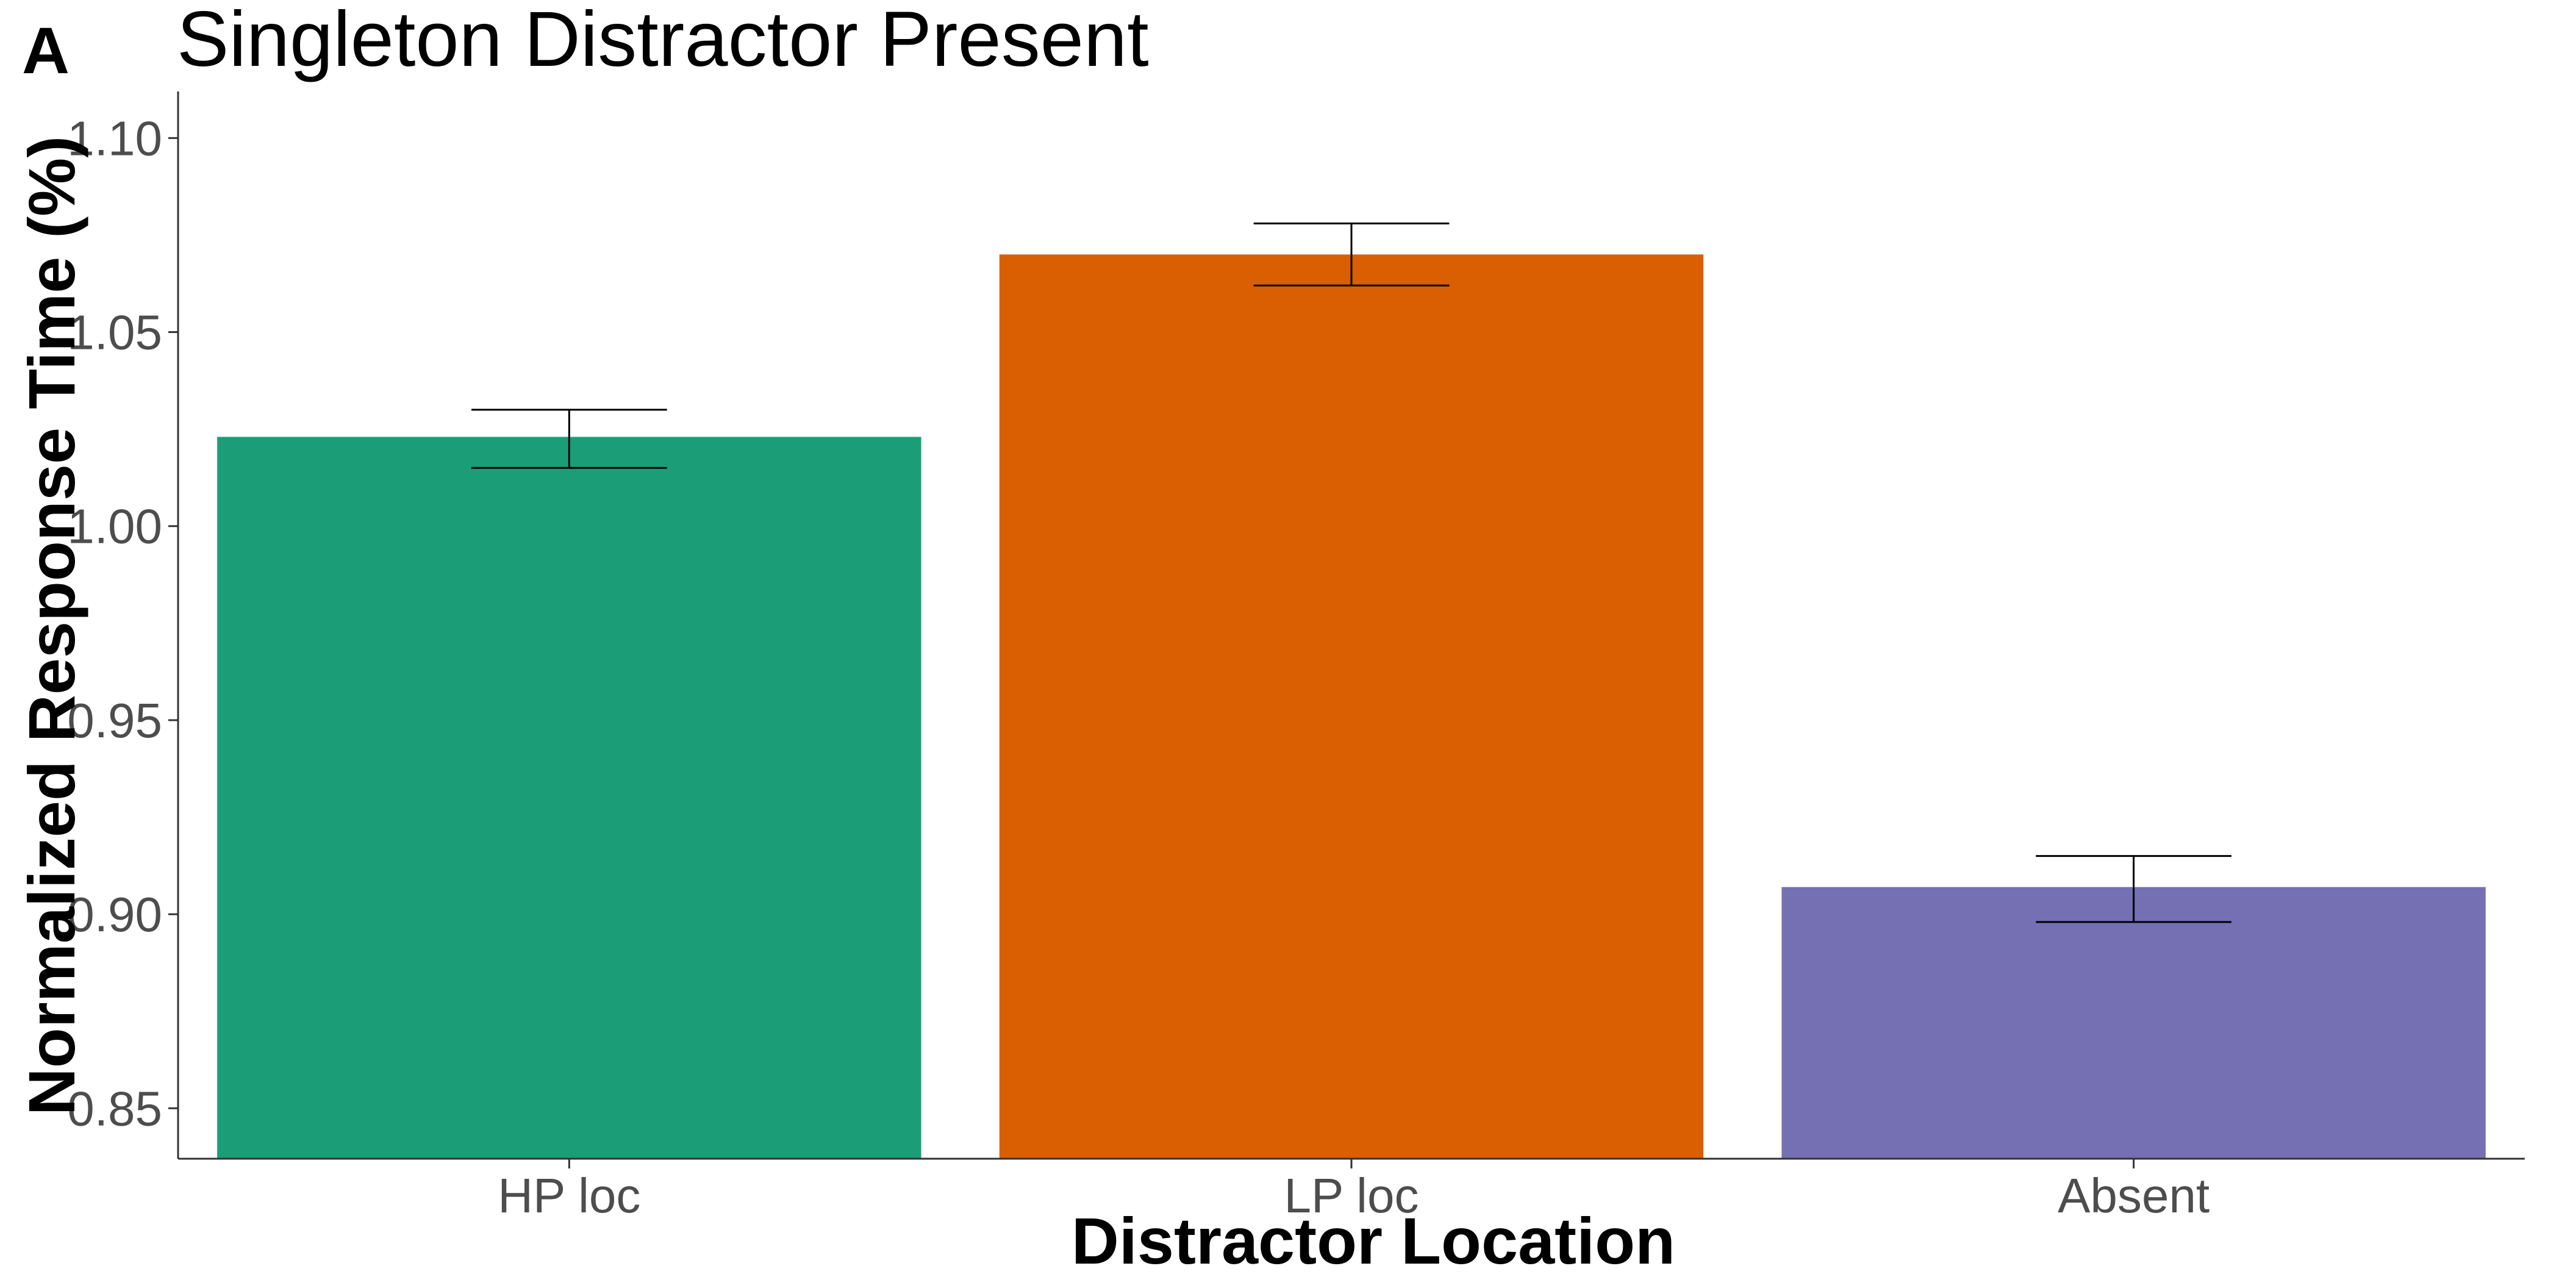 The height and width of the screenshot is (1288, 2576). I want to click on y-tick-label: 0.95, so click(114, 720).